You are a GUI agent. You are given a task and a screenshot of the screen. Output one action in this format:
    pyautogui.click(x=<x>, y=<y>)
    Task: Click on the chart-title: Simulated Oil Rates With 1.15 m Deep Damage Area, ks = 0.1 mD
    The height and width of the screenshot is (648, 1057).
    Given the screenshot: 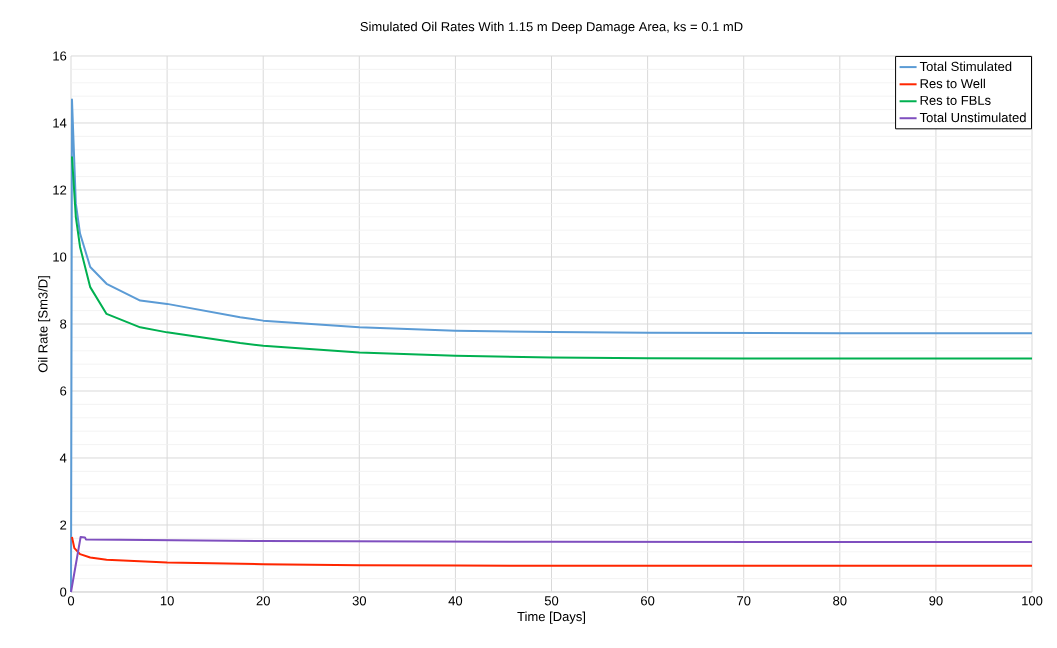 What is the action you would take?
    pyautogui.click(x=551, y=27)
    